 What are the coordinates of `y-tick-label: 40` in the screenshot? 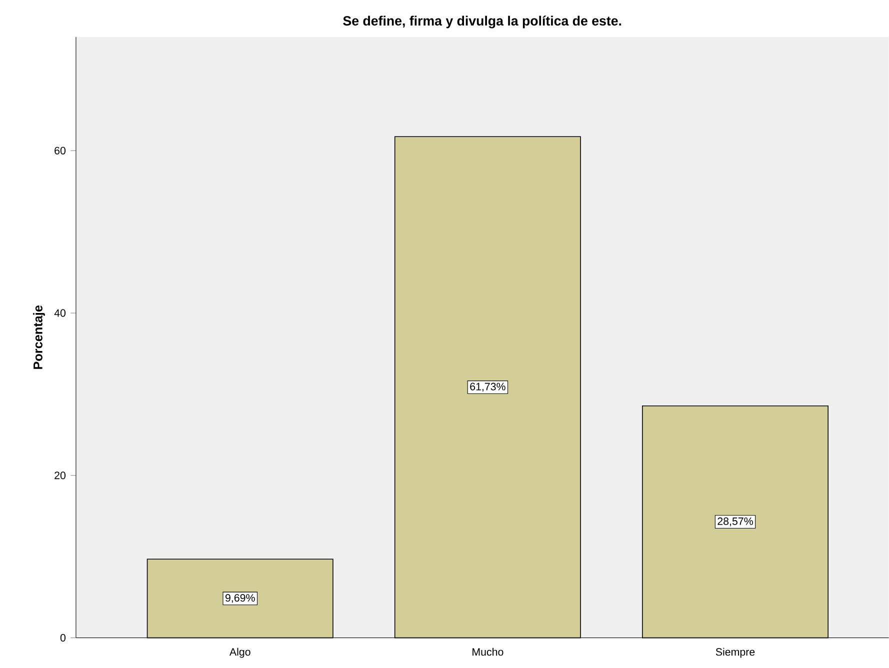 It's located at (60, 313).